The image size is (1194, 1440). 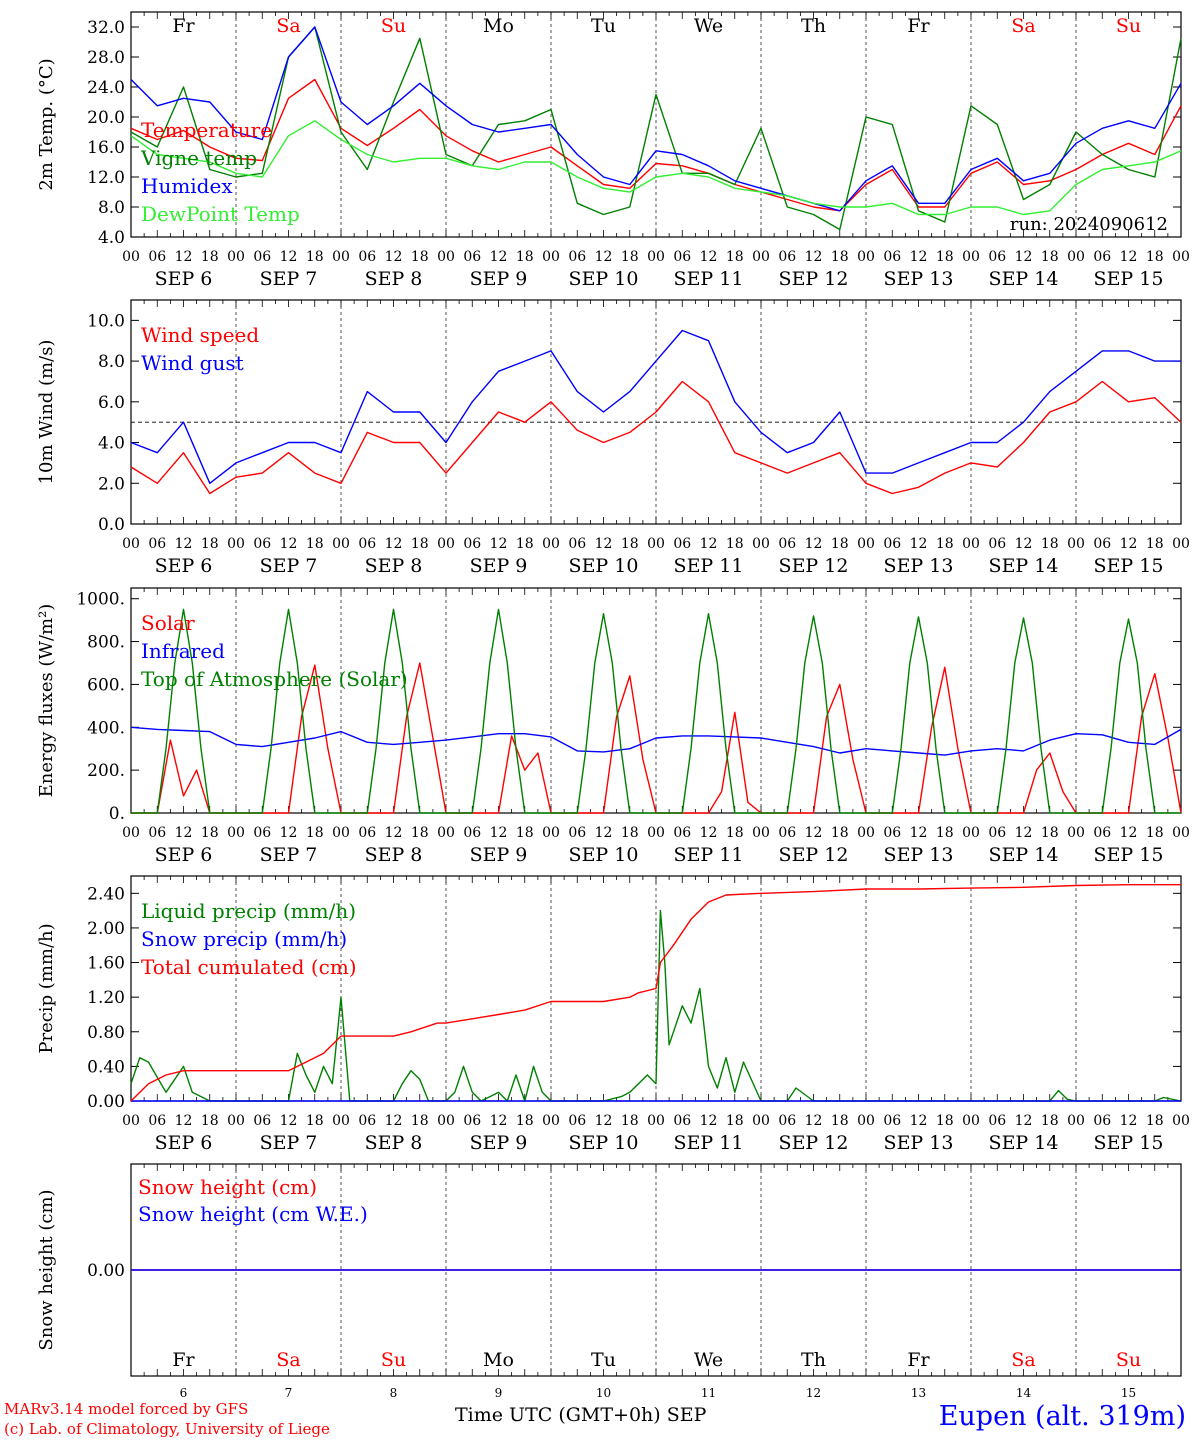 What do you see at coordinates (919, 855) in the screenshot?
I see `date-label: SEP 13` at bounding box center [919, 855].